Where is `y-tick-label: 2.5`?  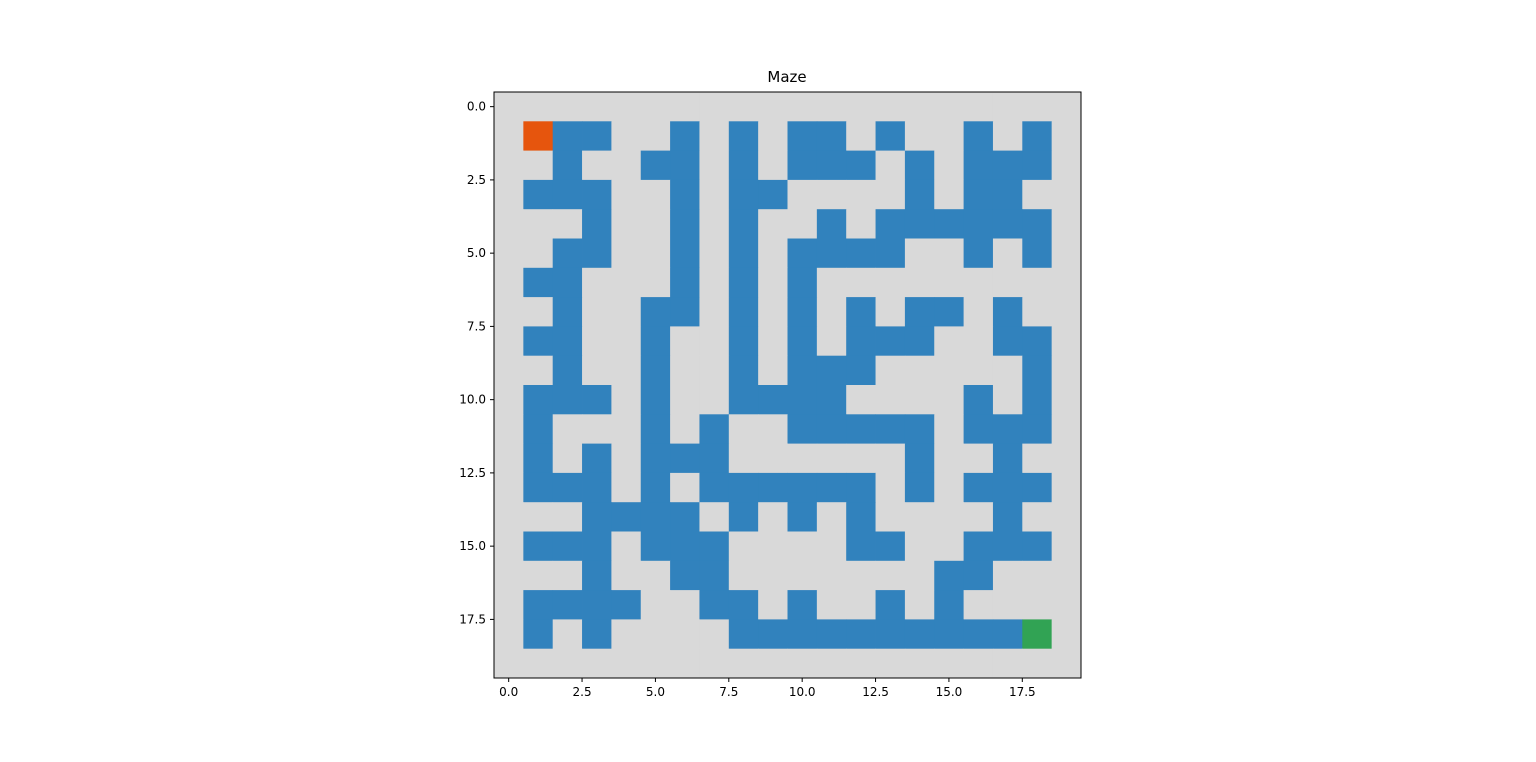 y-tick-label: 2.5 is located at coordinates (476, 180).